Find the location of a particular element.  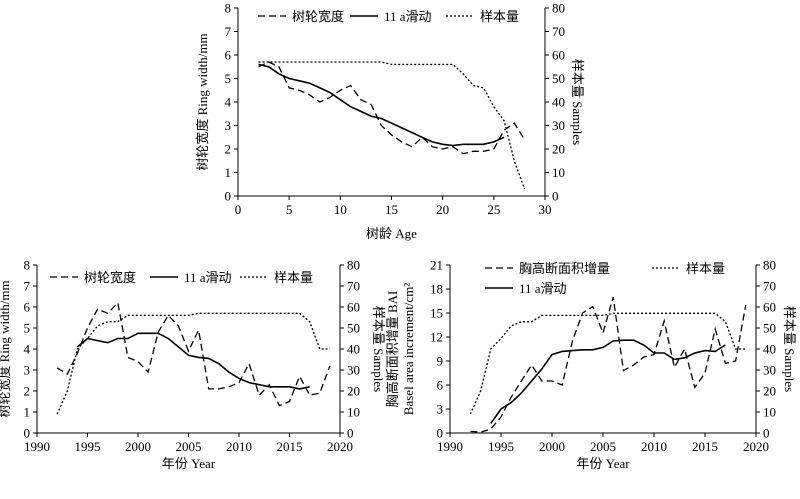

series-line-dotted is located at coordinates (392, 125).